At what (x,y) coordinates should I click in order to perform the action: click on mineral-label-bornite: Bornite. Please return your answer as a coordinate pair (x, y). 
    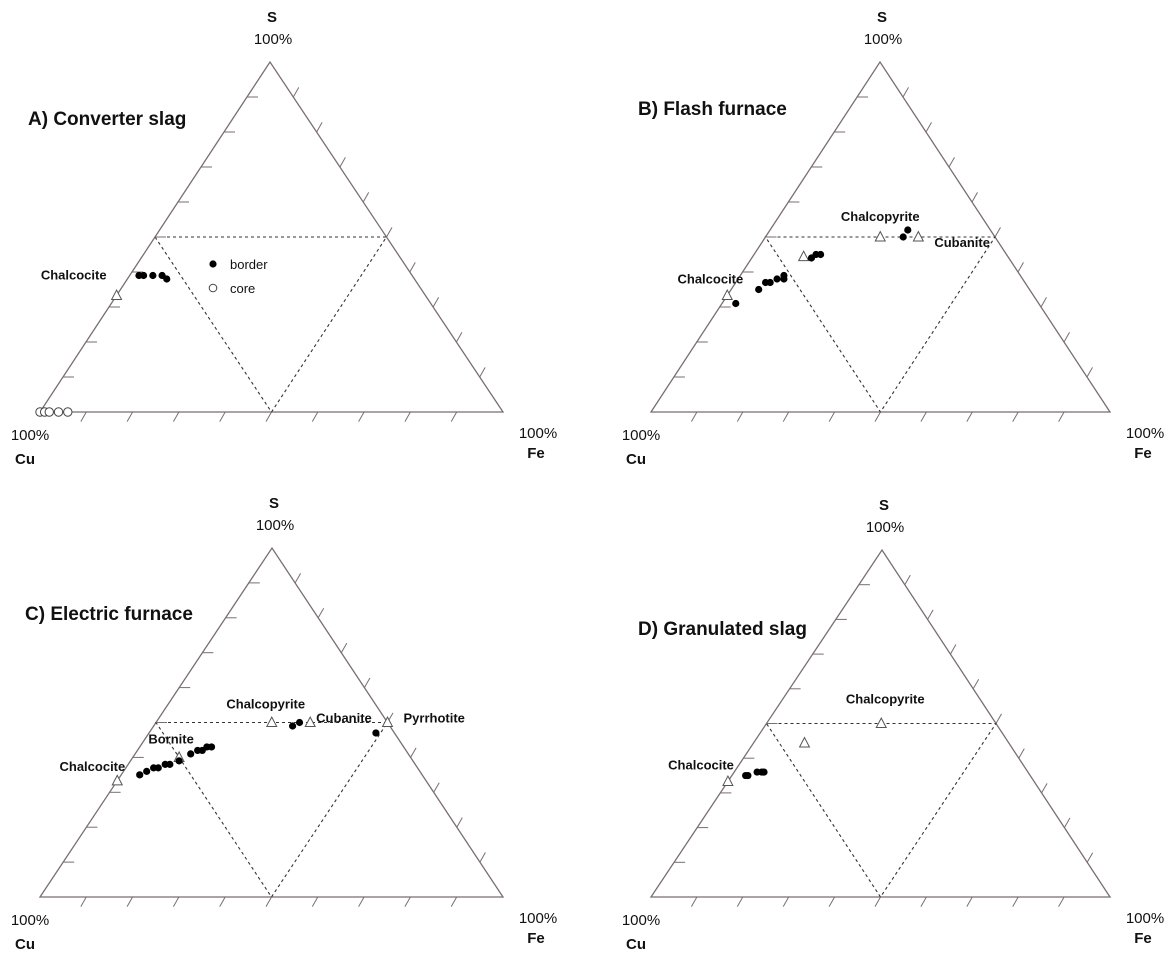
    Looking at the image, I should click on (171, 738).